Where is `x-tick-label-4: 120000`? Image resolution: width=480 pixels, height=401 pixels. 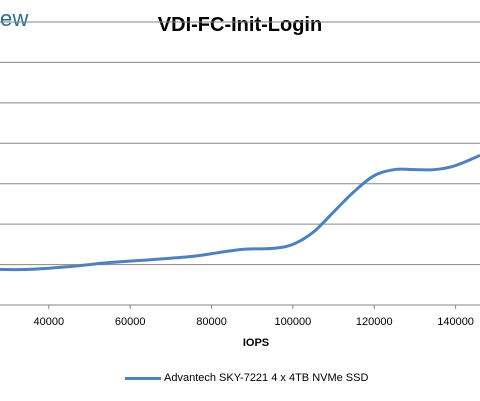 x-tick-label-4: 120000 is located at coordinates (374, 322).